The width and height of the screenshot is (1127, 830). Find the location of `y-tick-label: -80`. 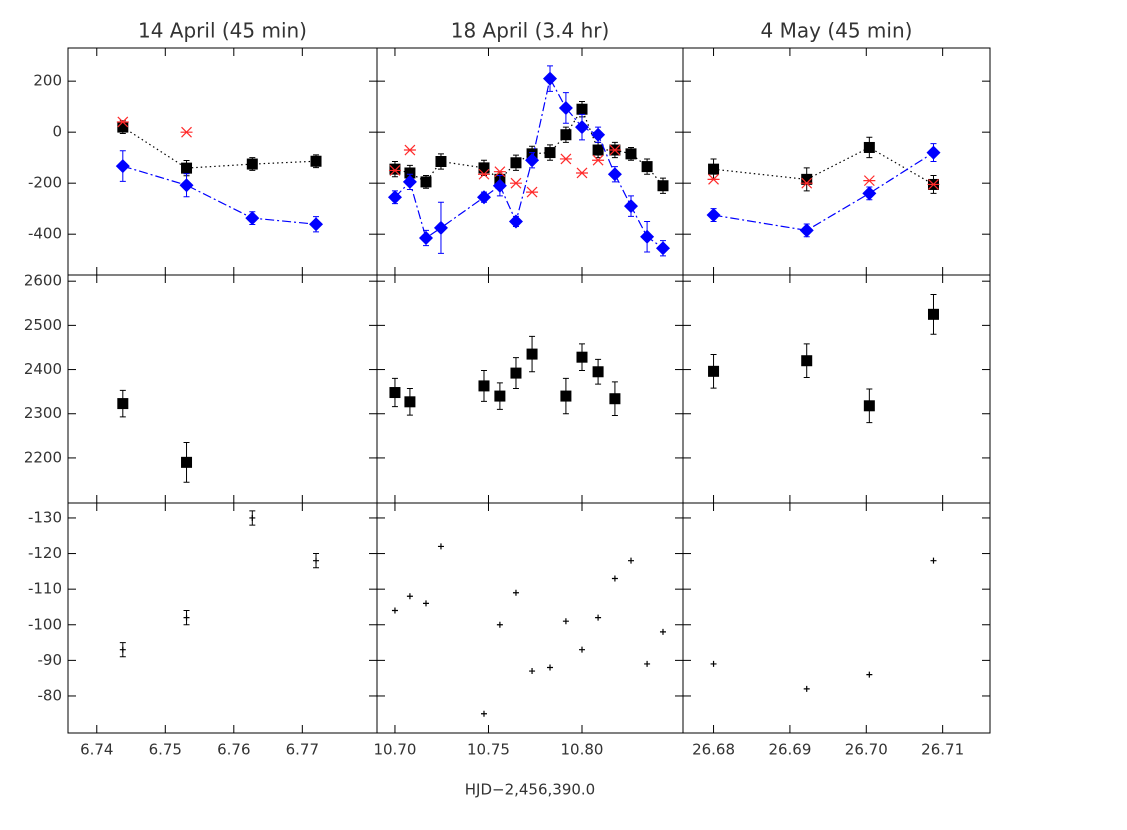

y-tick-label: -80 is located at coordinates (50, 695).